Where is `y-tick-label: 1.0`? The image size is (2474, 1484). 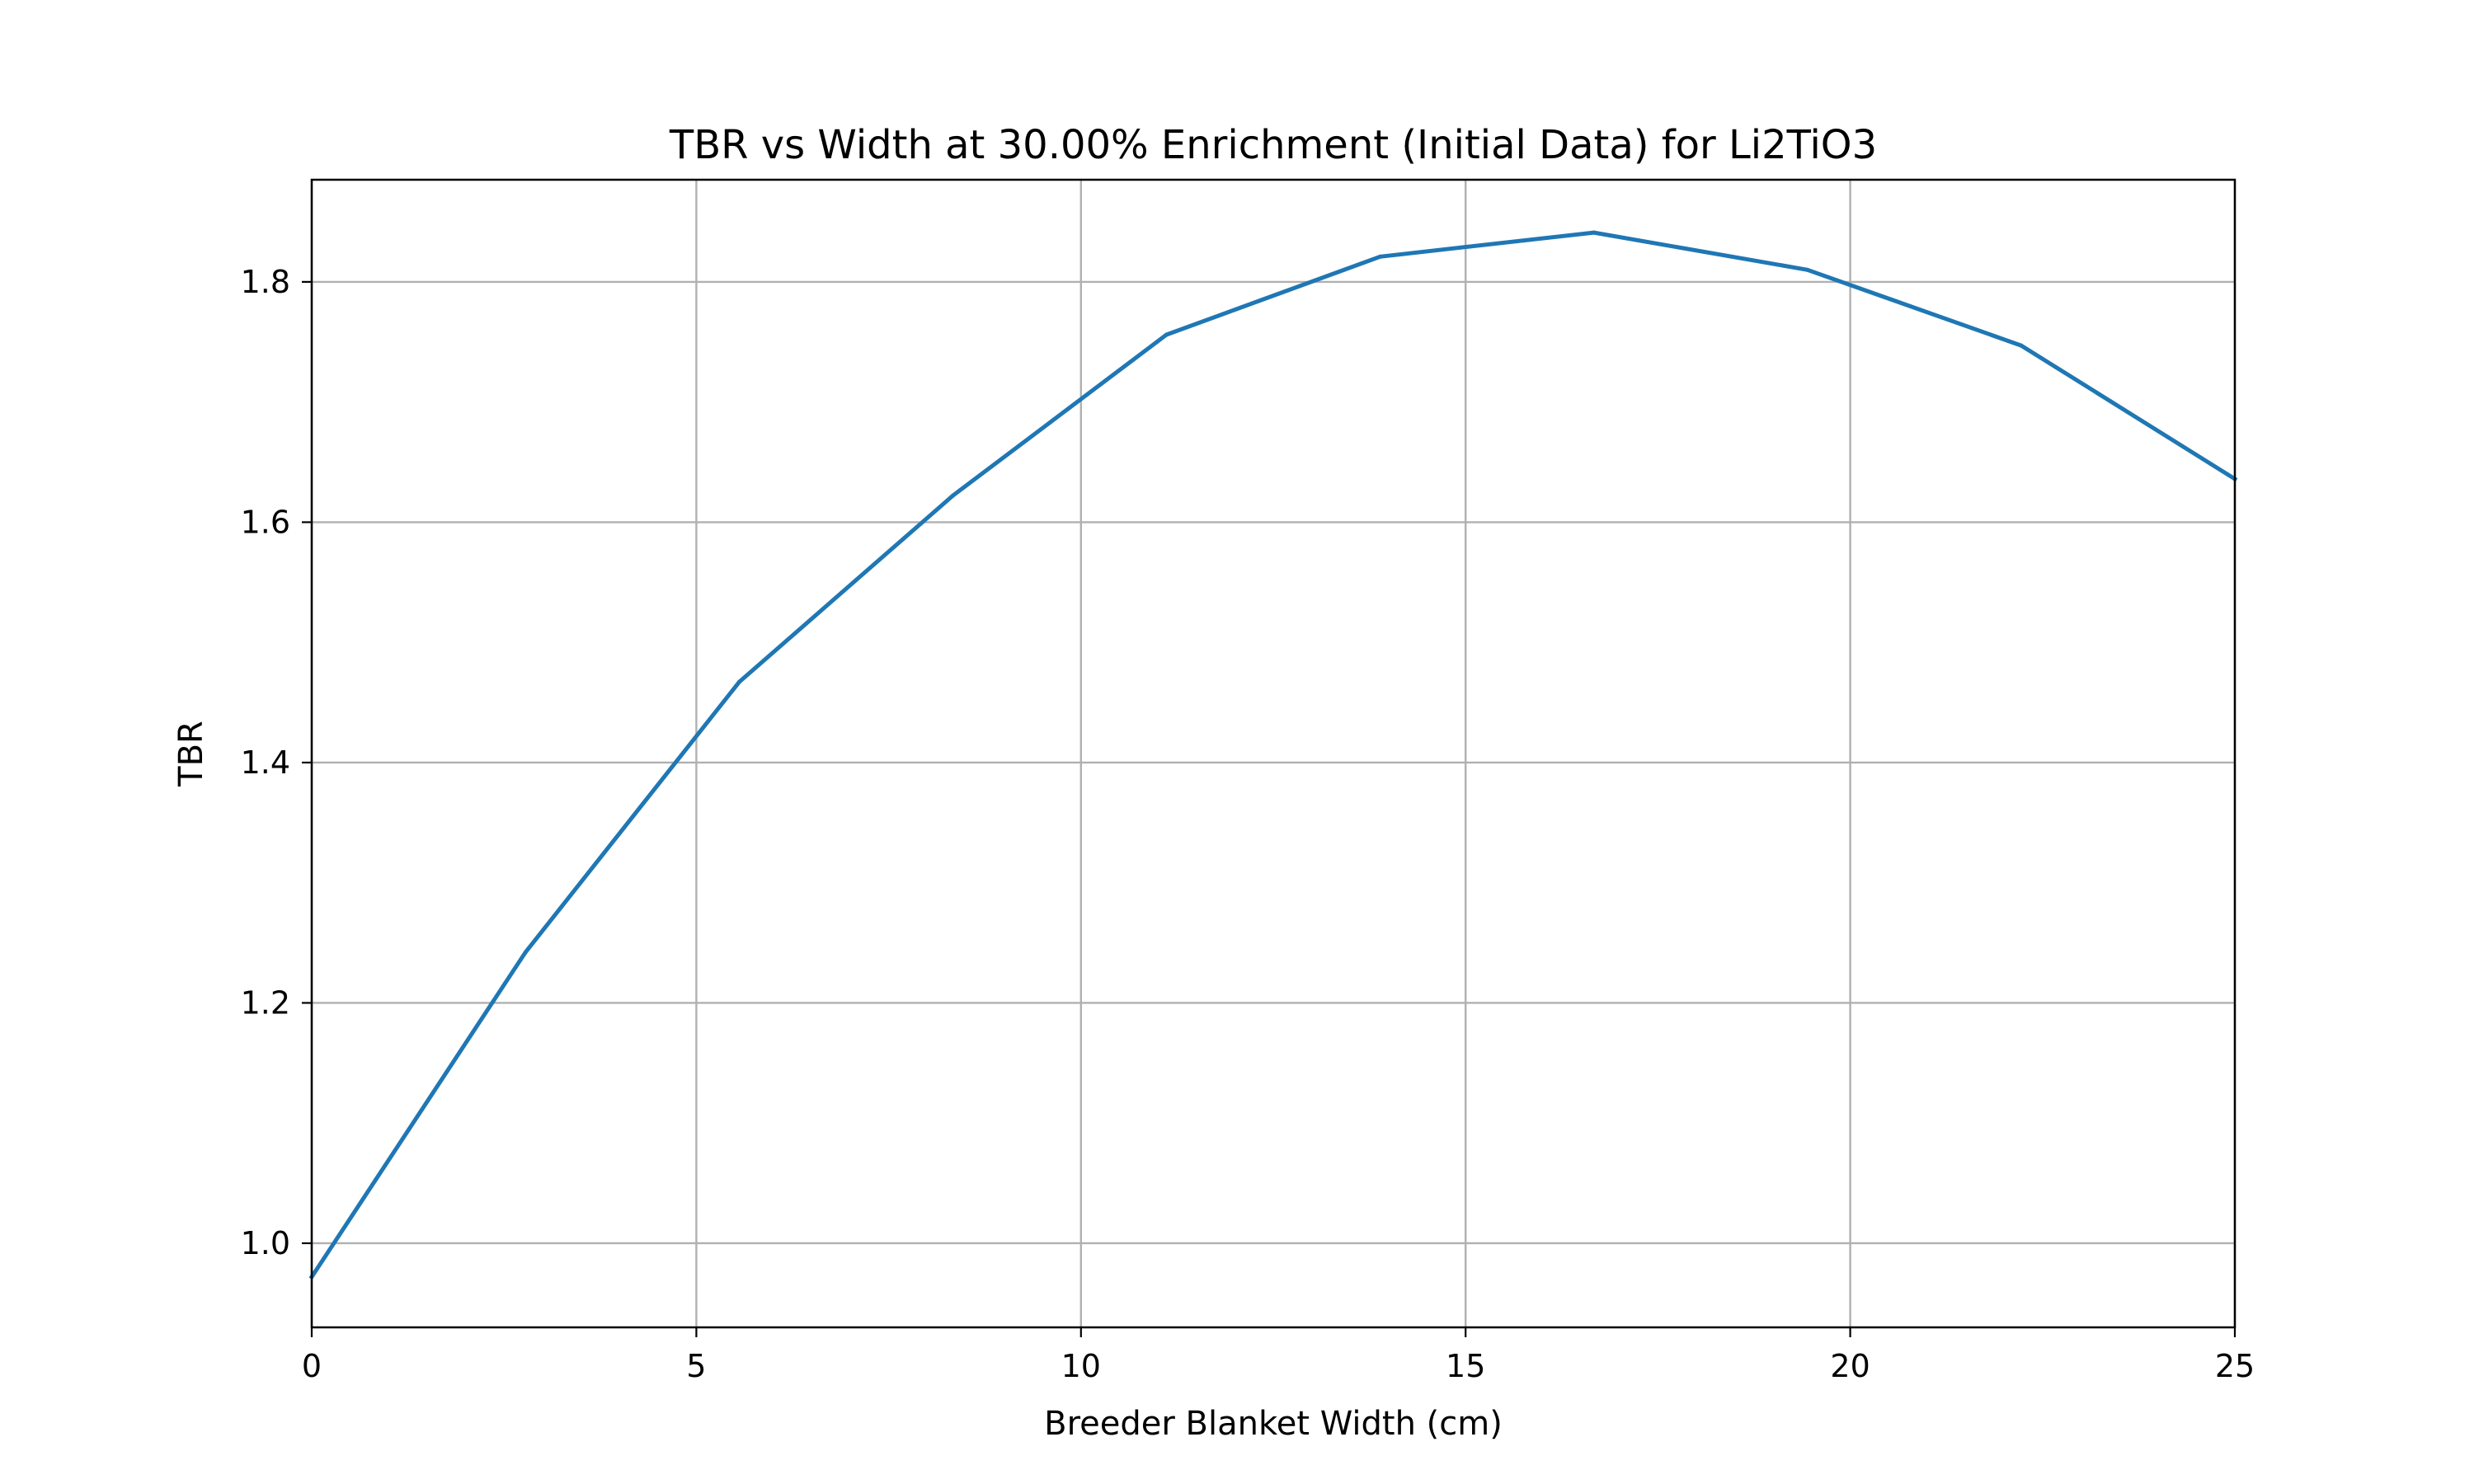
y-tick-label: 1.0 is located at coordinates (265, 1243).